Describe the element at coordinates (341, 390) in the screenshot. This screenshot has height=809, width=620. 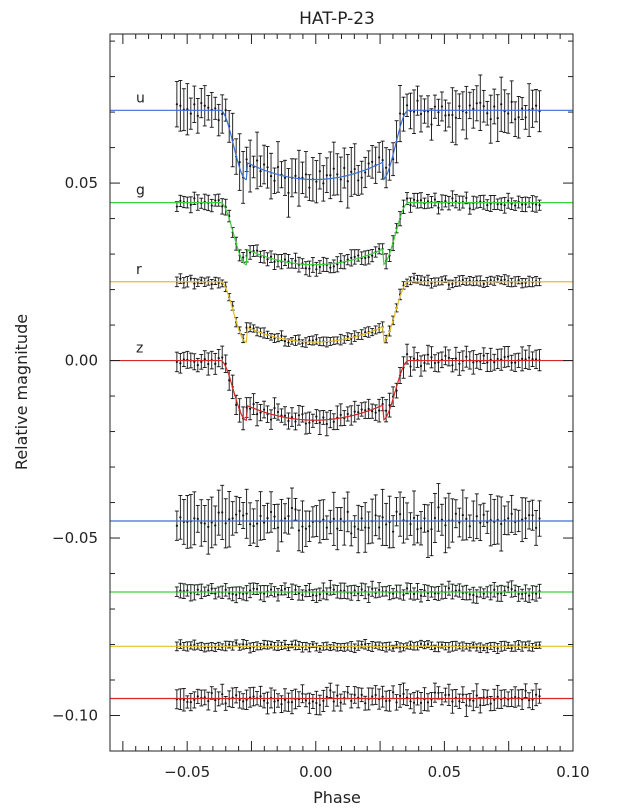
I see `series-z-model-line` at that location.